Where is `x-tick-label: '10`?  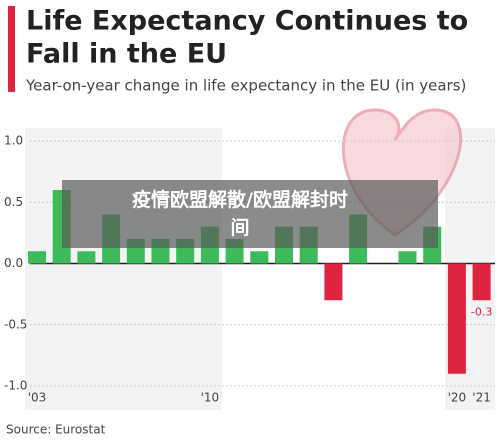
x-tick-label: '10 is located at coordinates (210, 398).